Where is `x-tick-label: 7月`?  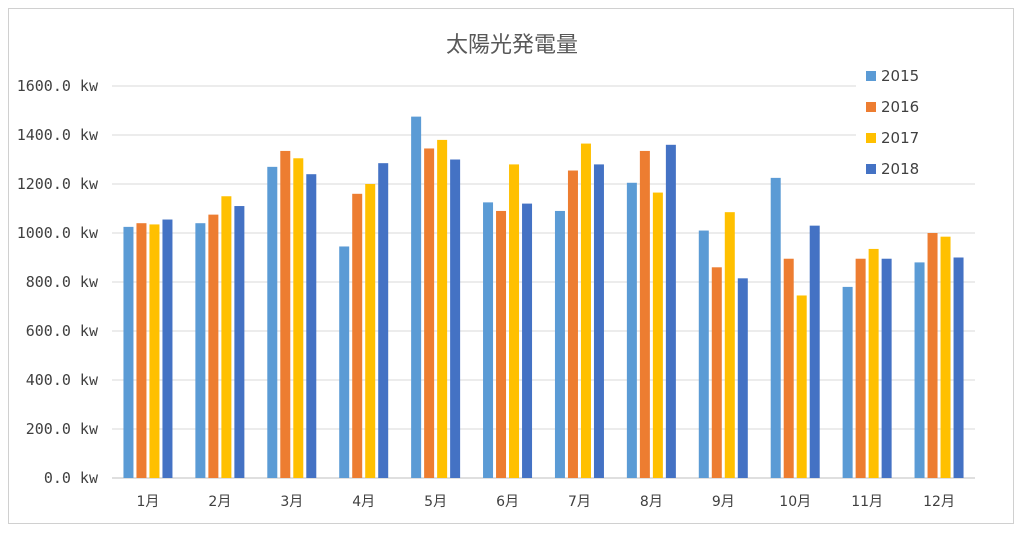 x-tick-label: 7月 is located at coordinates (579, 502).